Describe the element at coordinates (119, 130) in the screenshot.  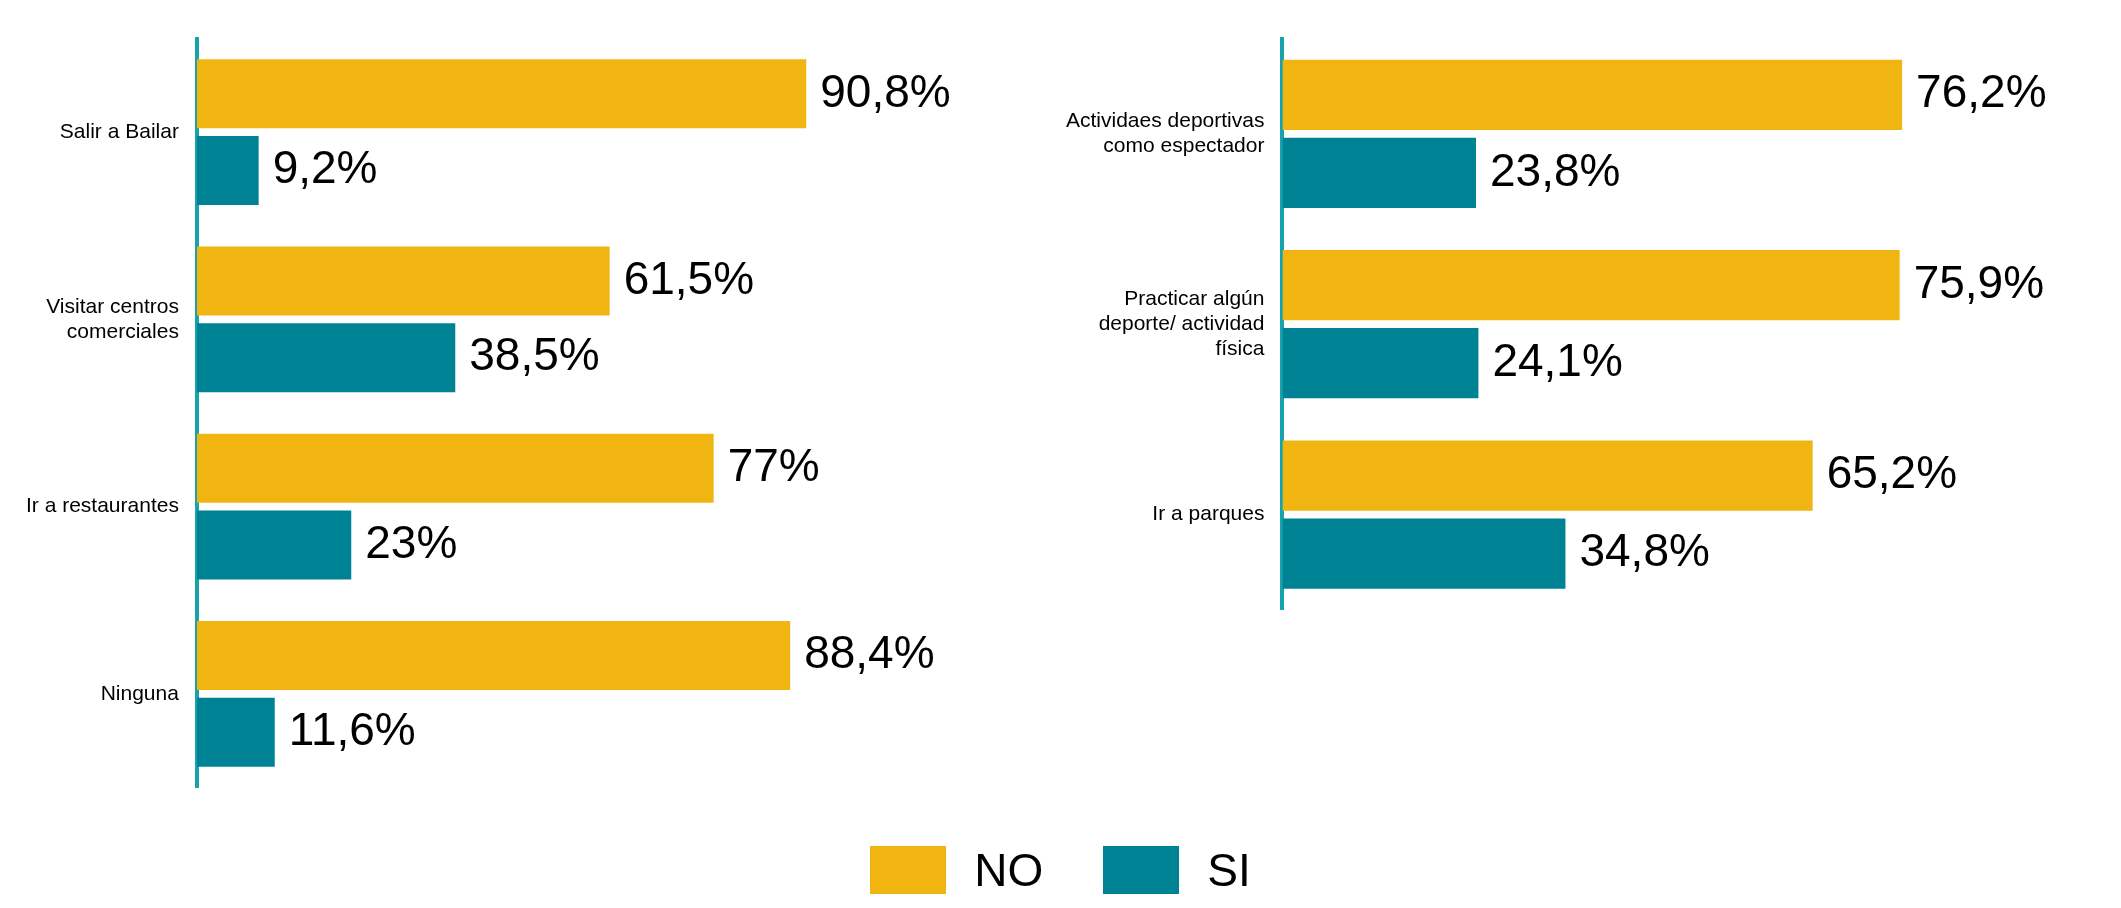
I see `y-tick-label: Salir a Bailar` at that location.